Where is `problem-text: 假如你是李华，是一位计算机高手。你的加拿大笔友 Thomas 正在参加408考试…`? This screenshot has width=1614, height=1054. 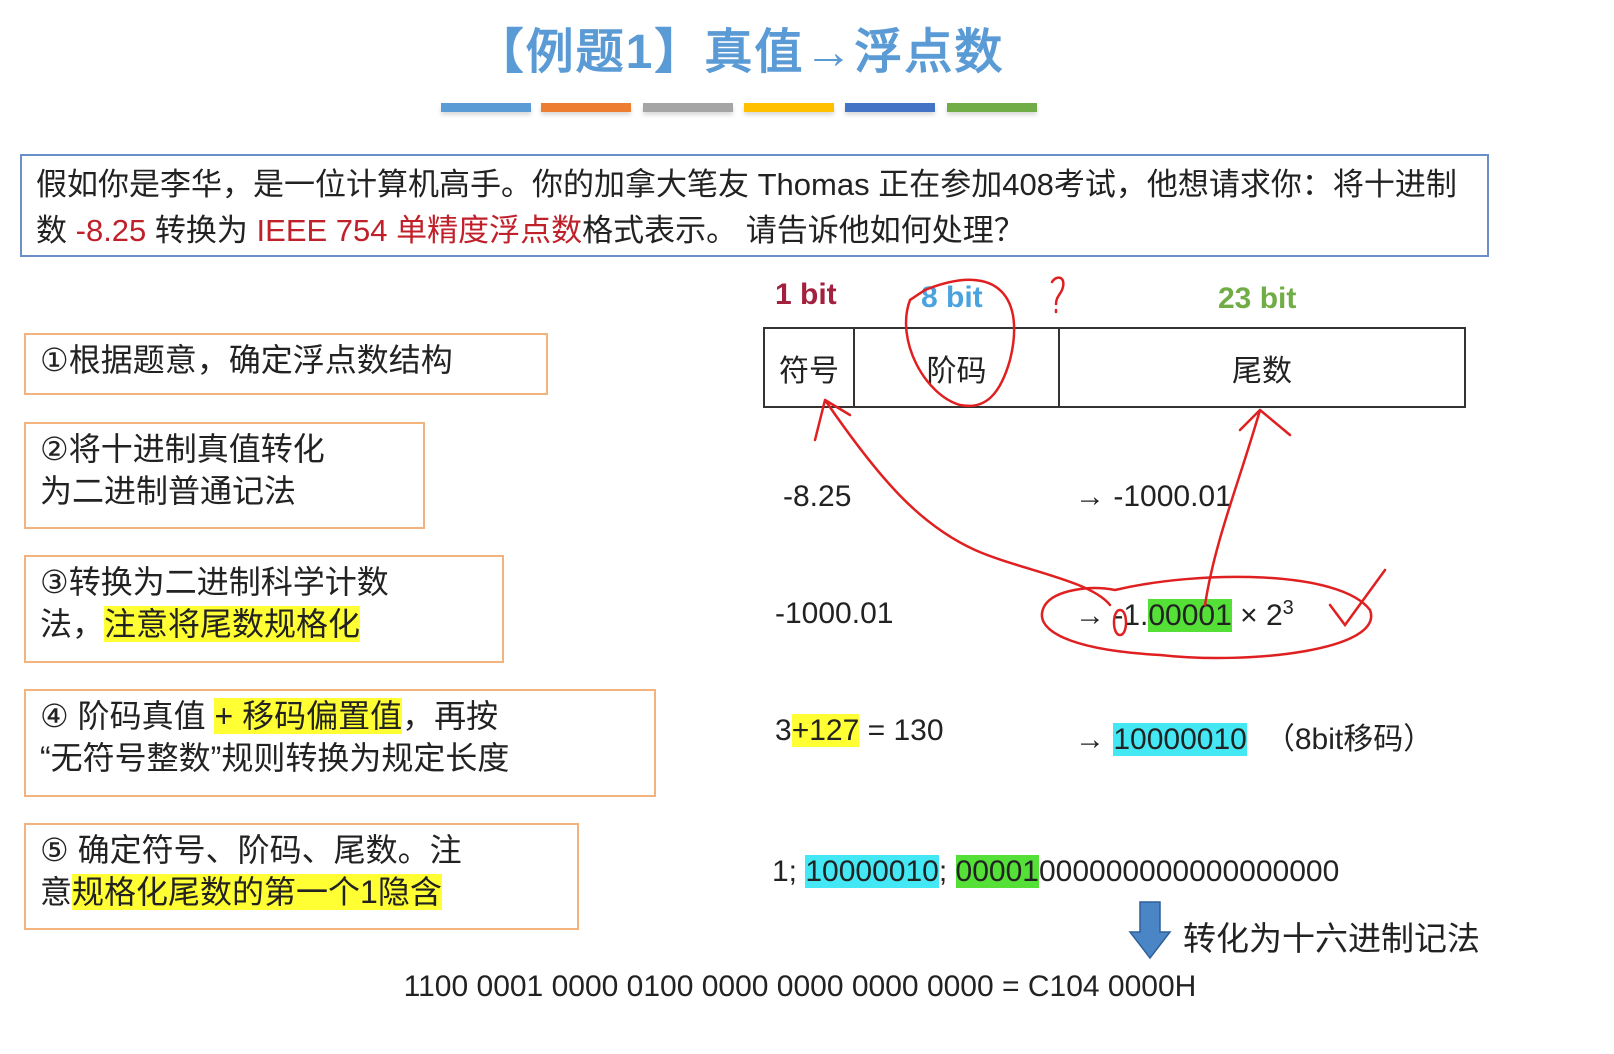
problem-text: 假如你是李华，是一位计算机高手。你的加拿大笔友 Thomas 正在参加408考试… is located at coordinates (746, 207).